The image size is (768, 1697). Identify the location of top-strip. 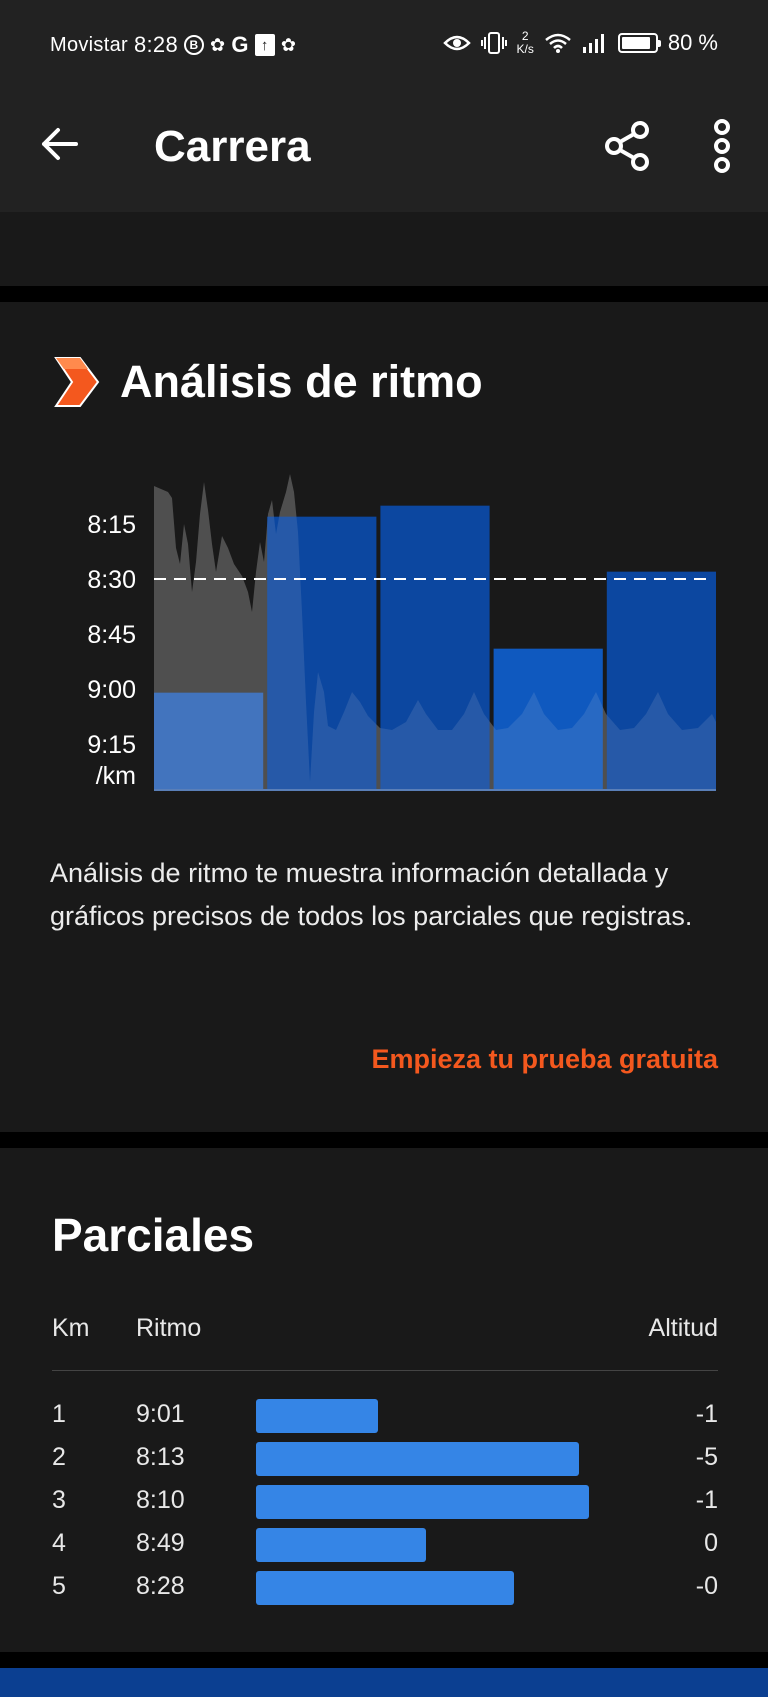
(384, 249).